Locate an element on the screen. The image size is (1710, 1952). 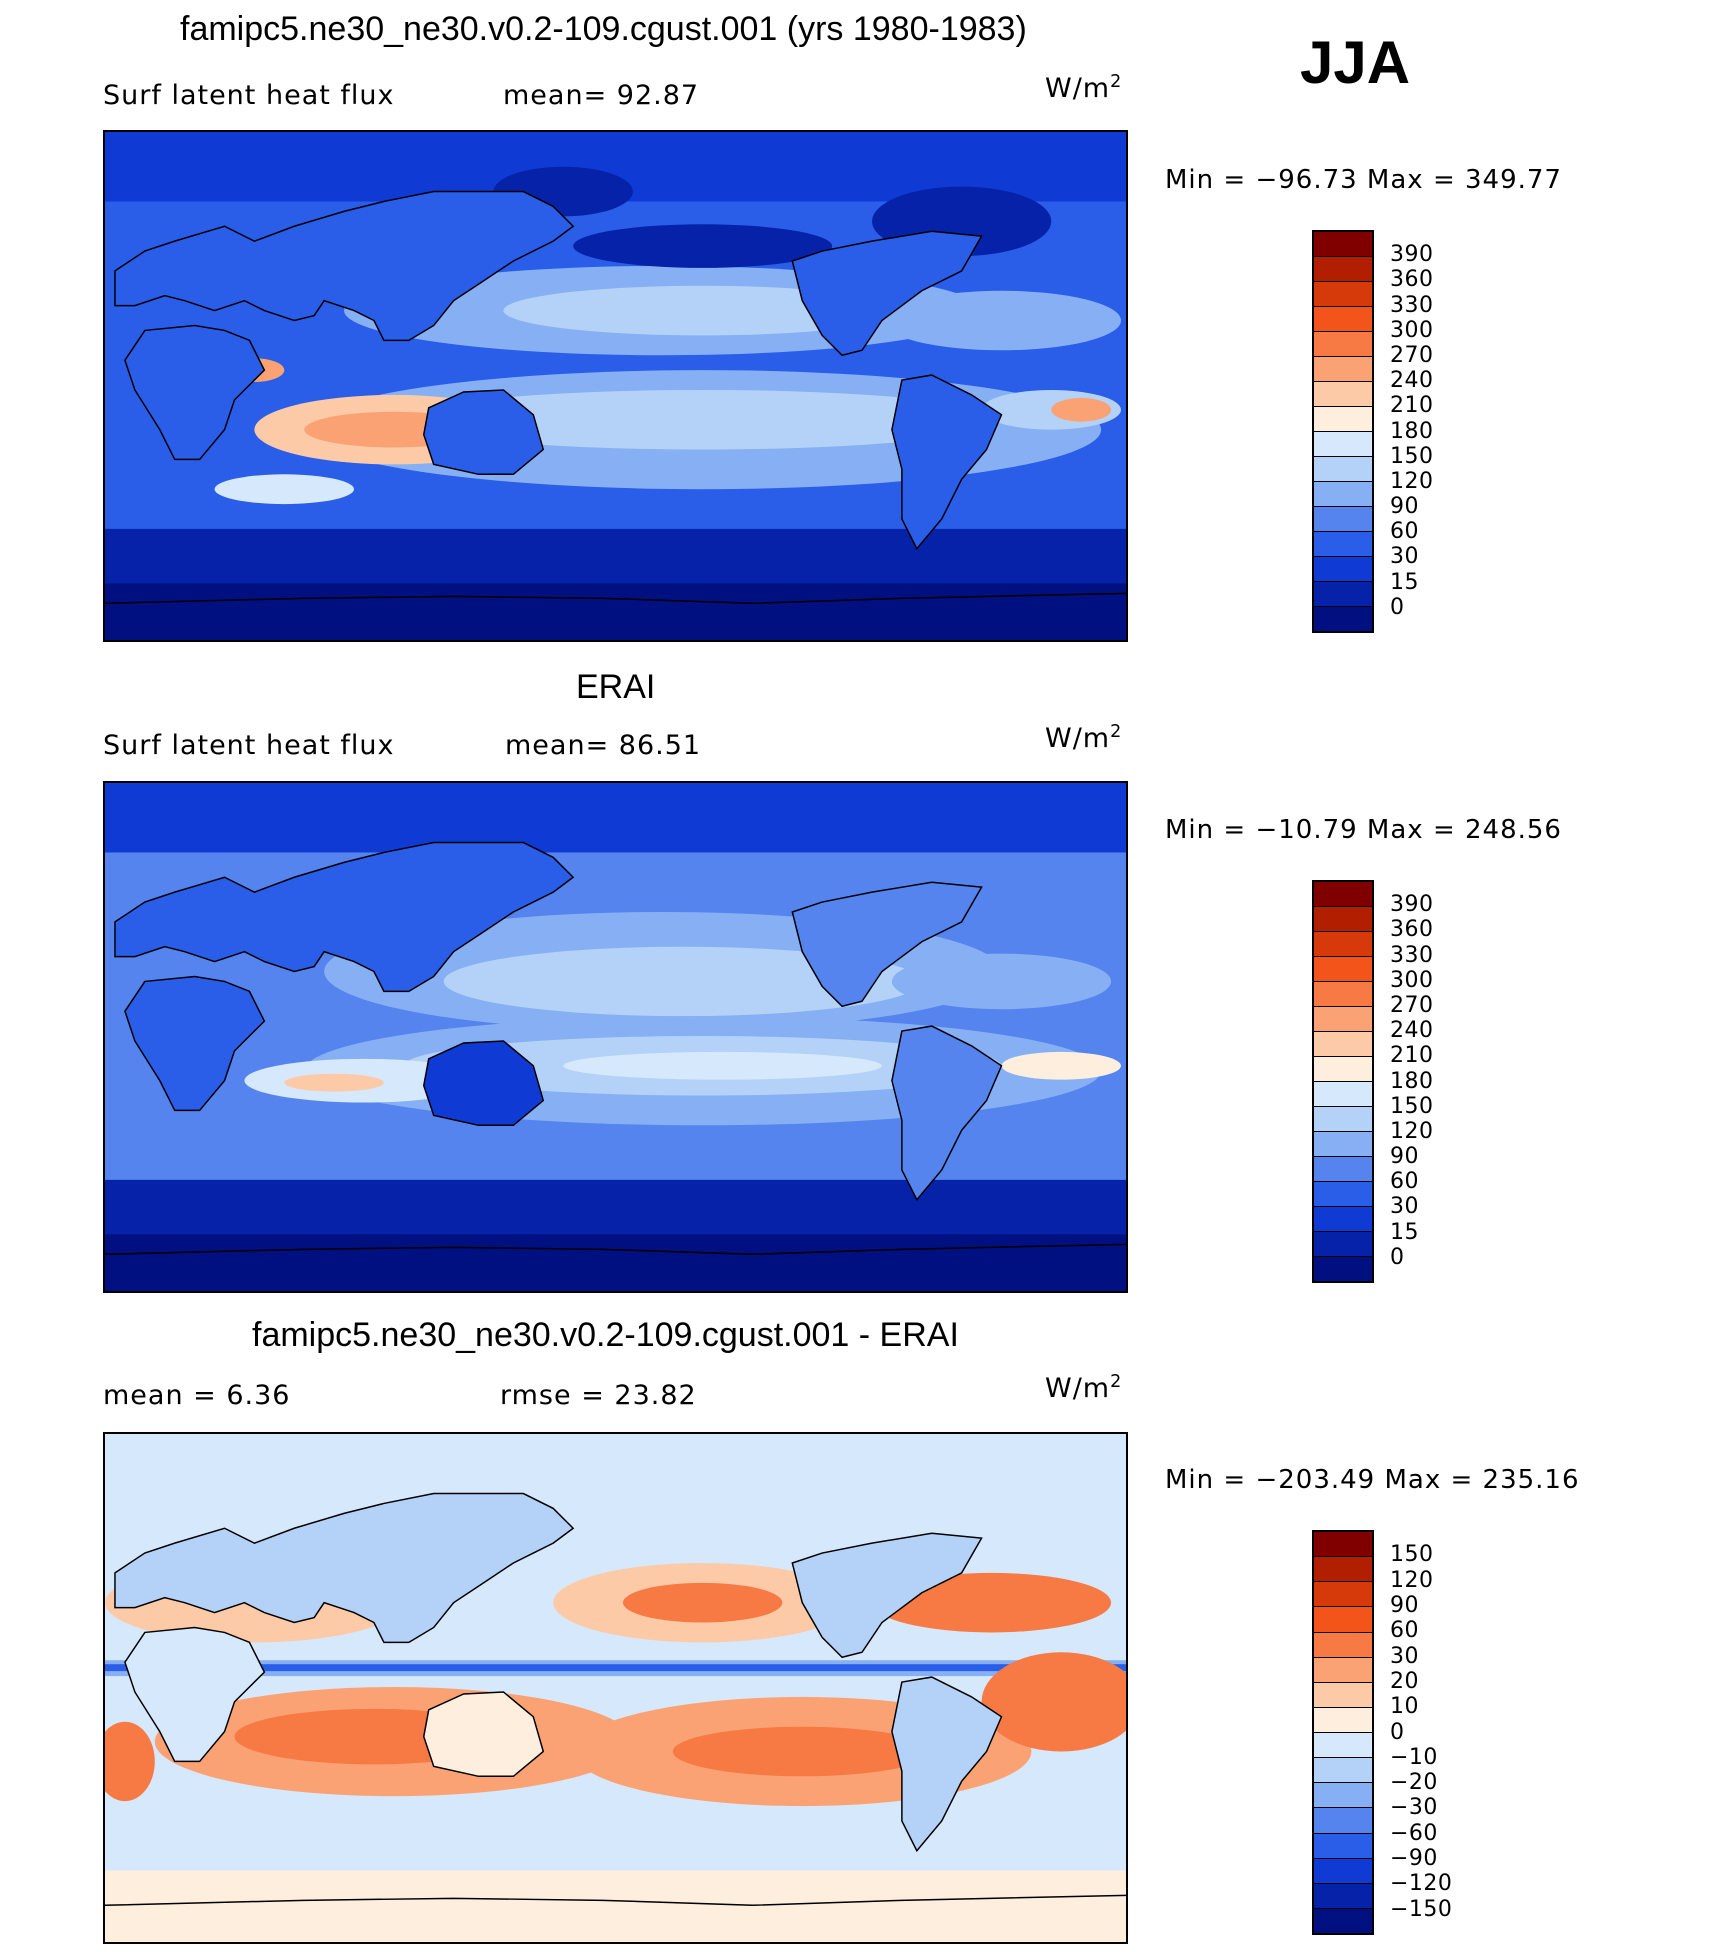
colorbar-tick-label: 10 is located at coordinates (1404, 1707).